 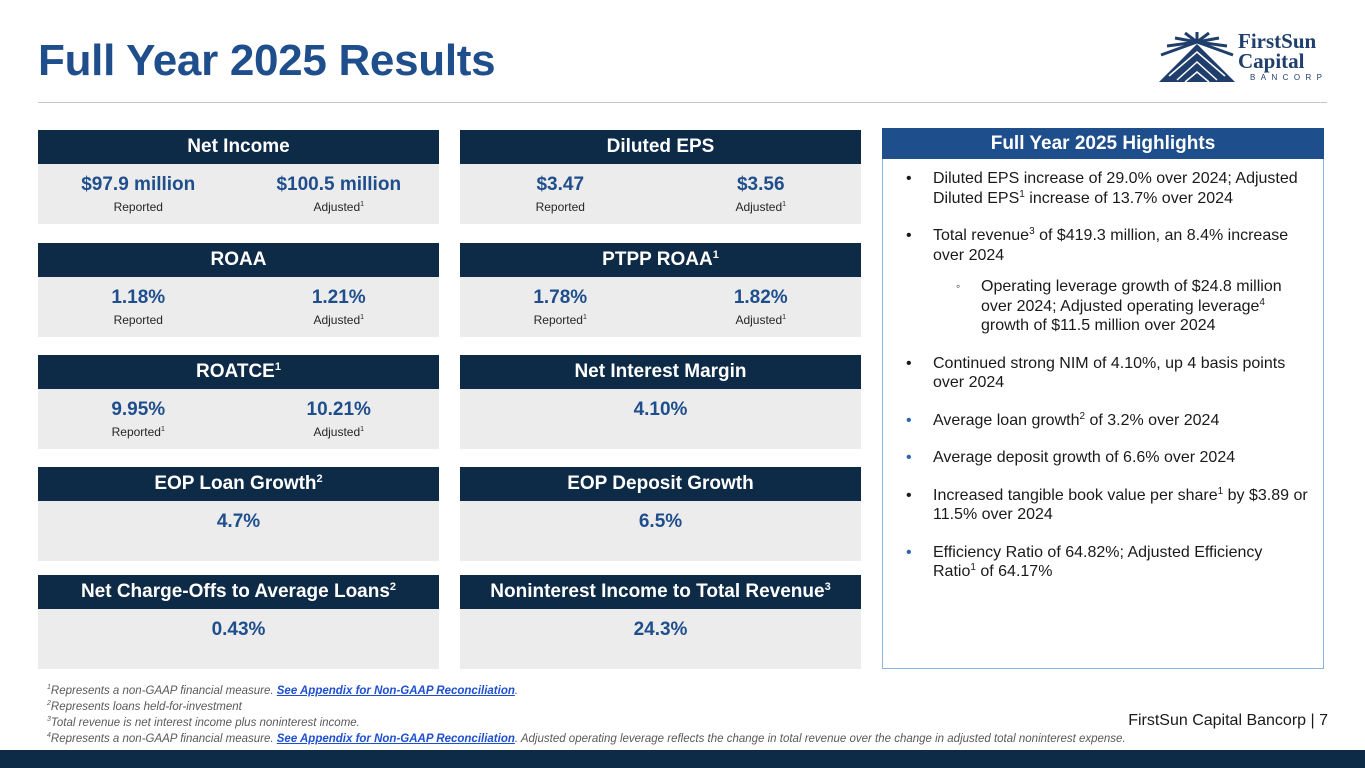 What do you see at coordinates (660, 177) in the screenshot?
I see `diluted-eps-card: Diluted EPS $3.47 Reported $3.56 Adjusted1` at bounding box center [660, 177].